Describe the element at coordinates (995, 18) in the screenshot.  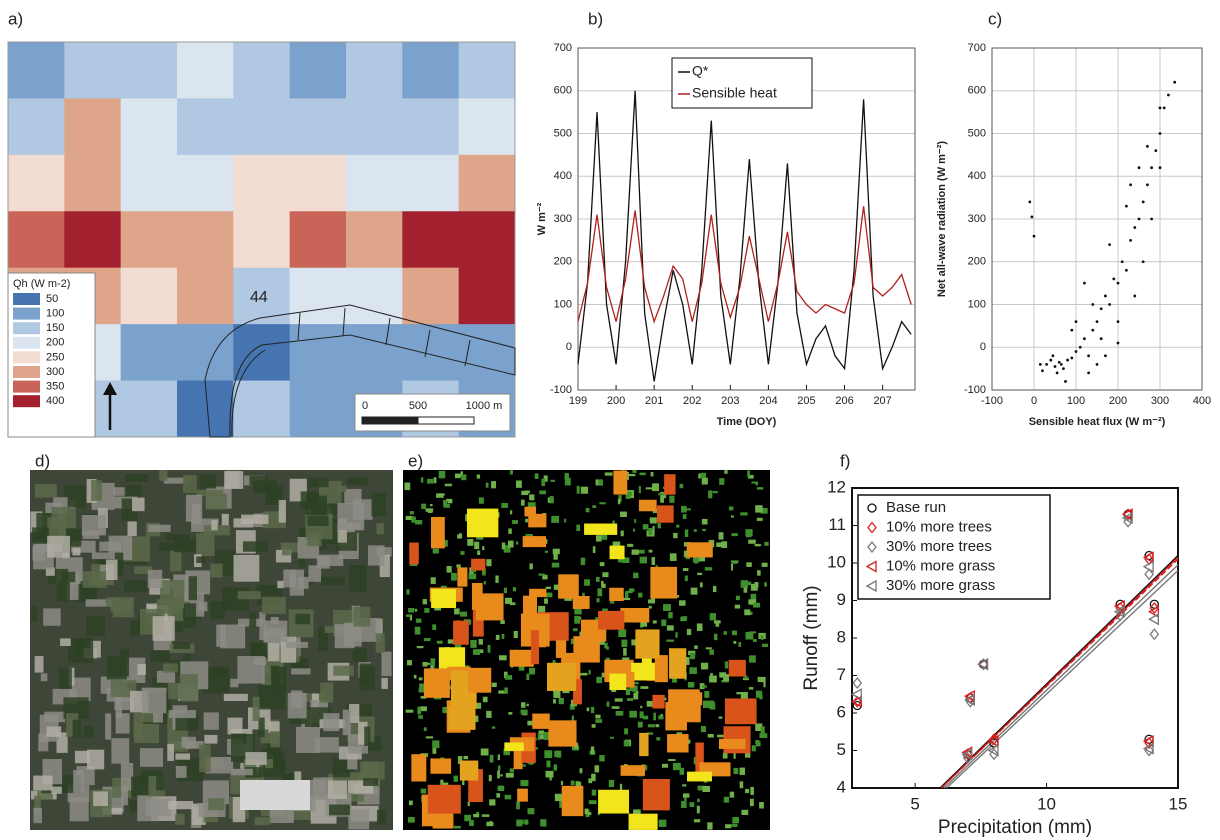
I see `panel-label: c)` at that location.